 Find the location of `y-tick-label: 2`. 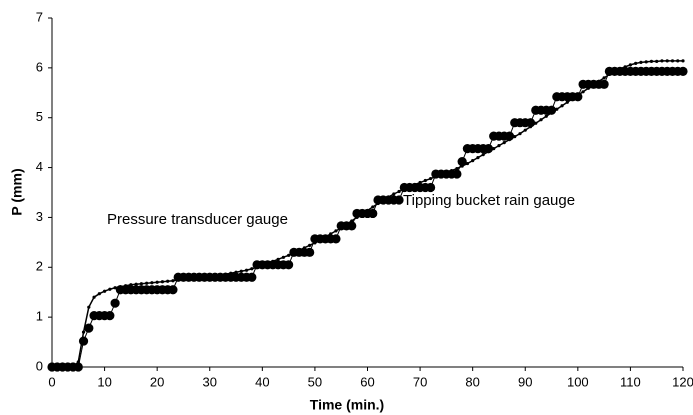

y-tick-label: 2 is located at coordinates (39, 266).